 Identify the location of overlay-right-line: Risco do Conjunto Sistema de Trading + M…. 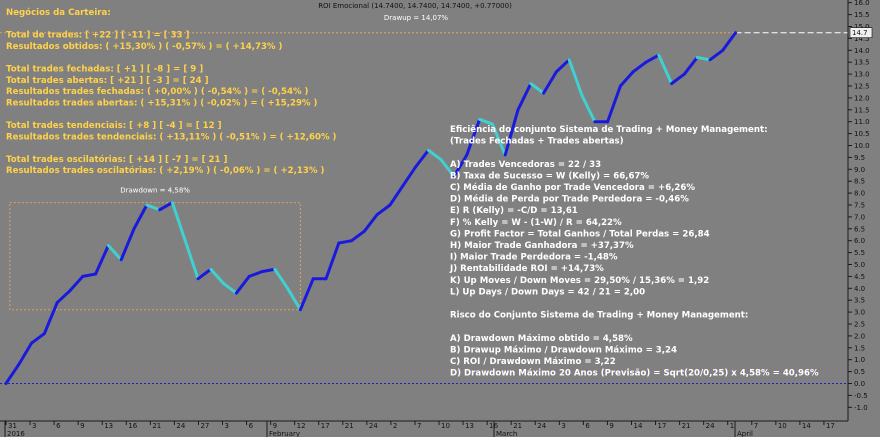
(599, 316).